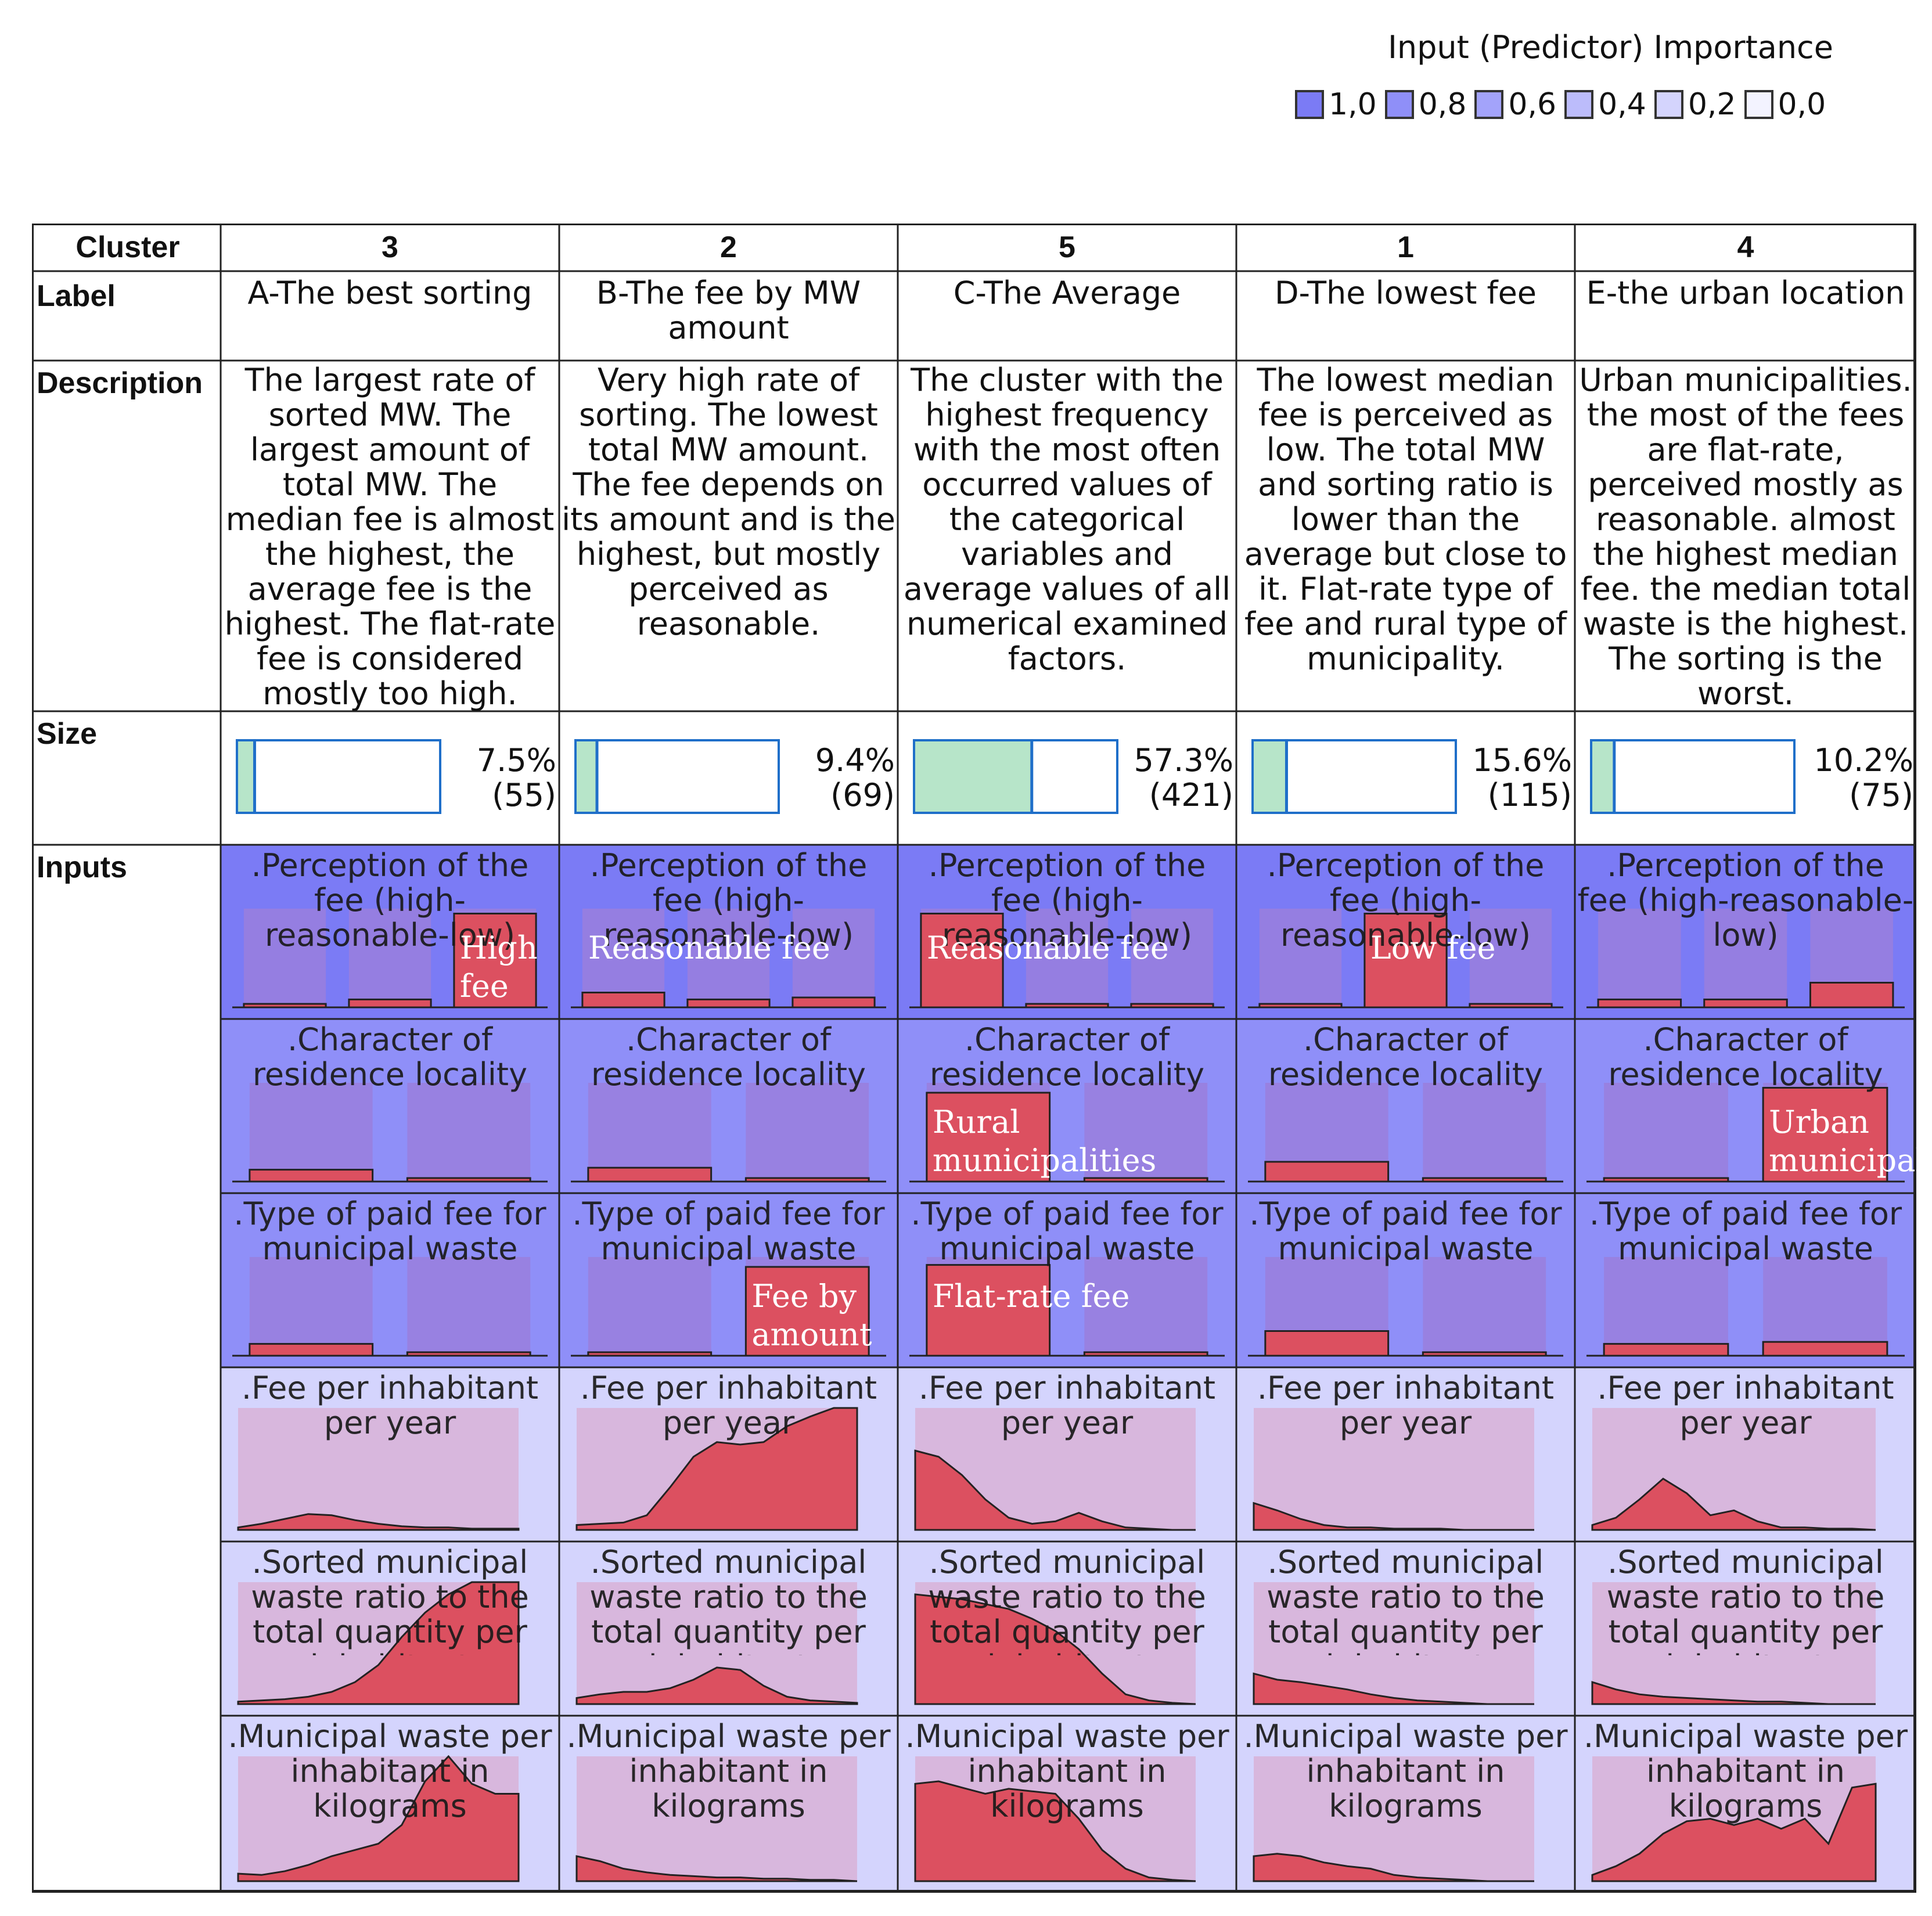 This screenshot has height=1916, width=1932. What do you see at coordinates (1405, 247) in the screenshot?
I see `cluster-id: 1` at bounding box center [1405, 247].